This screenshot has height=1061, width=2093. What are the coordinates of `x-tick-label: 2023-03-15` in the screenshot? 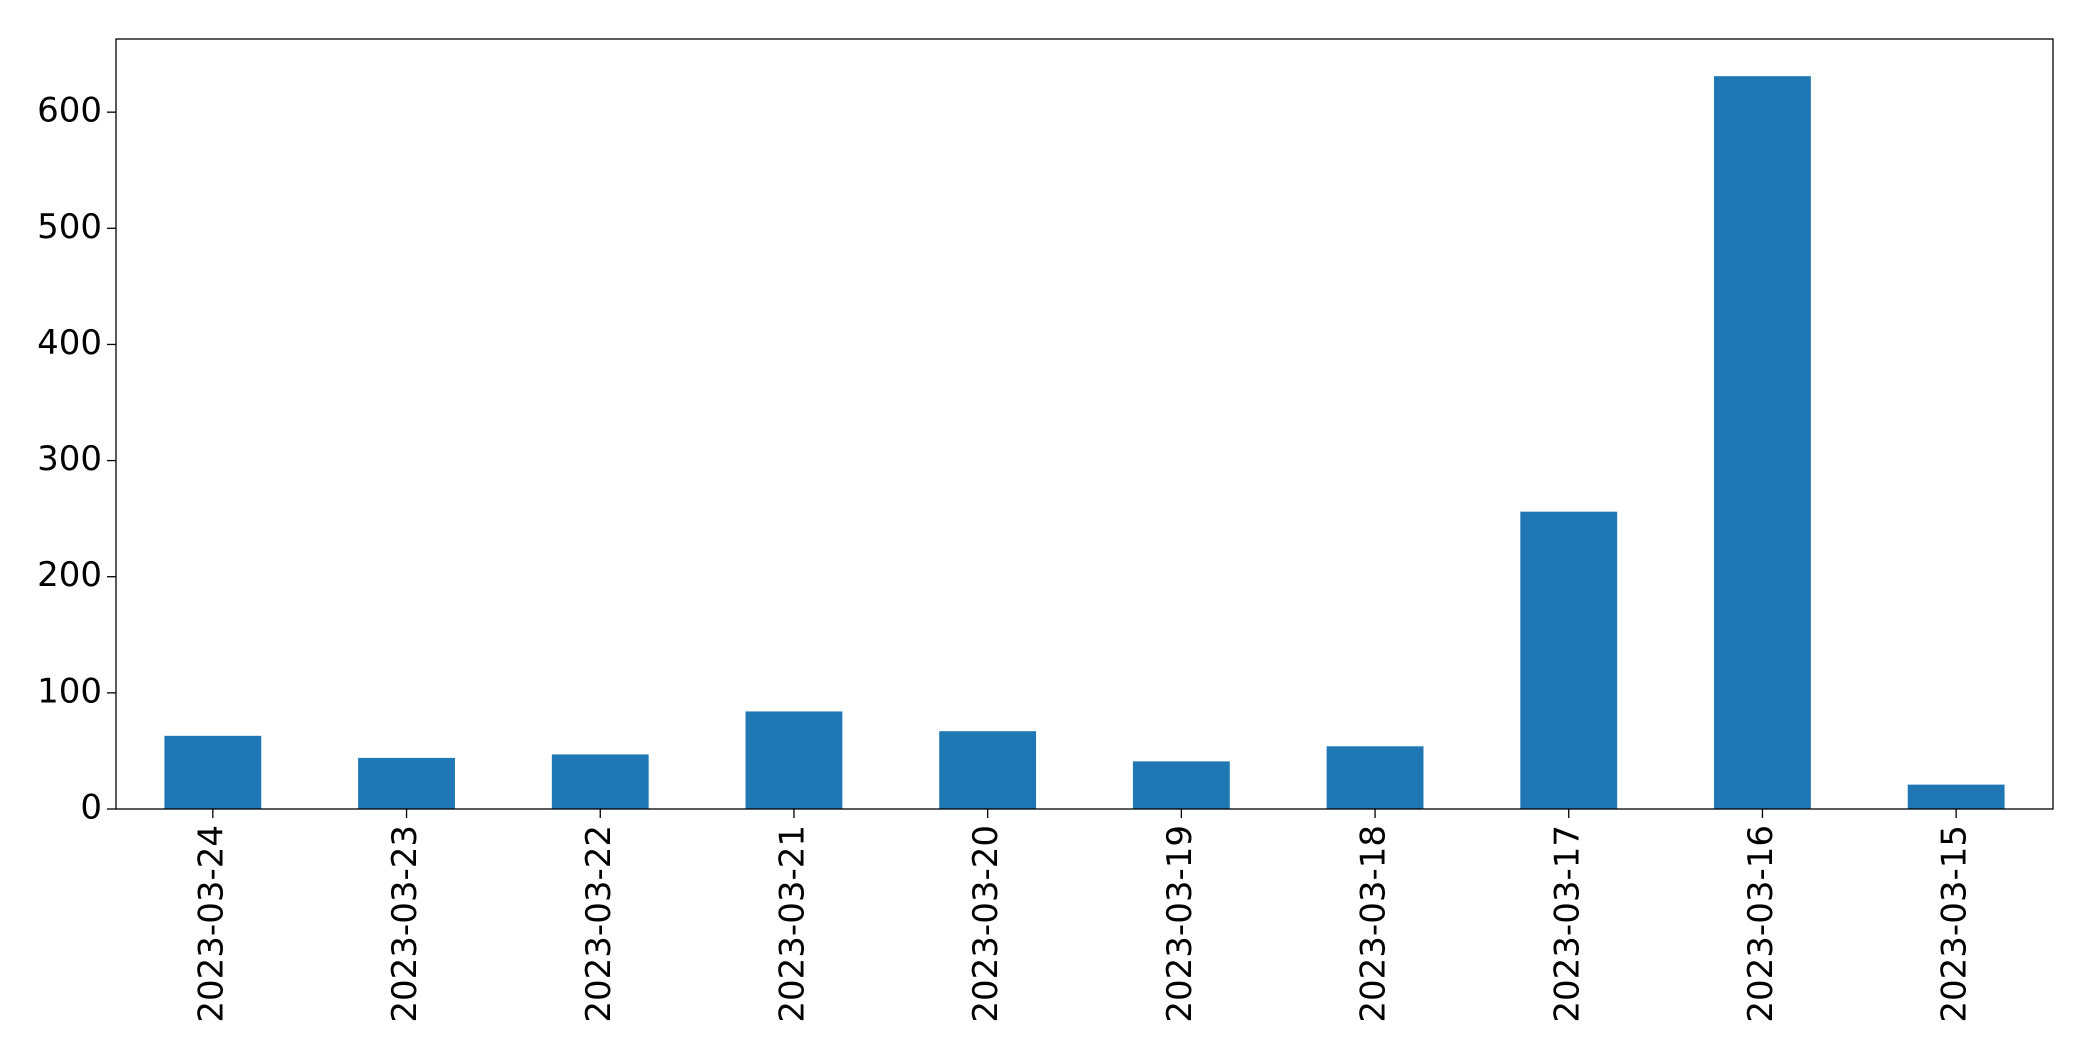 It's located at (1955, 924).